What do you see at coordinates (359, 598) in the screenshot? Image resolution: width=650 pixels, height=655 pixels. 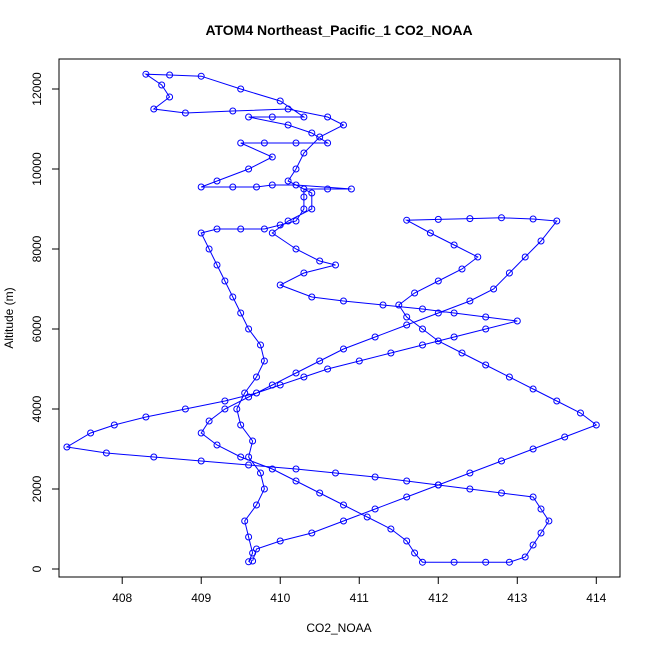 I see `x-tick-label: 411` at bounding box center [359, 598].